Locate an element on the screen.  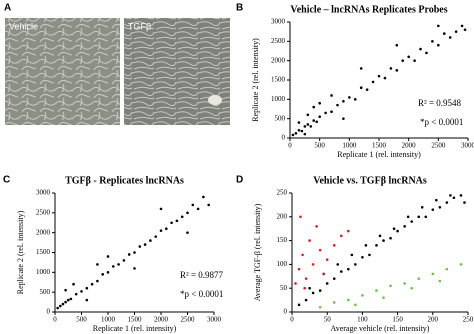
x-axis-label: Replicate 1 (rel. intensity) is located at coordinates (379, 154).